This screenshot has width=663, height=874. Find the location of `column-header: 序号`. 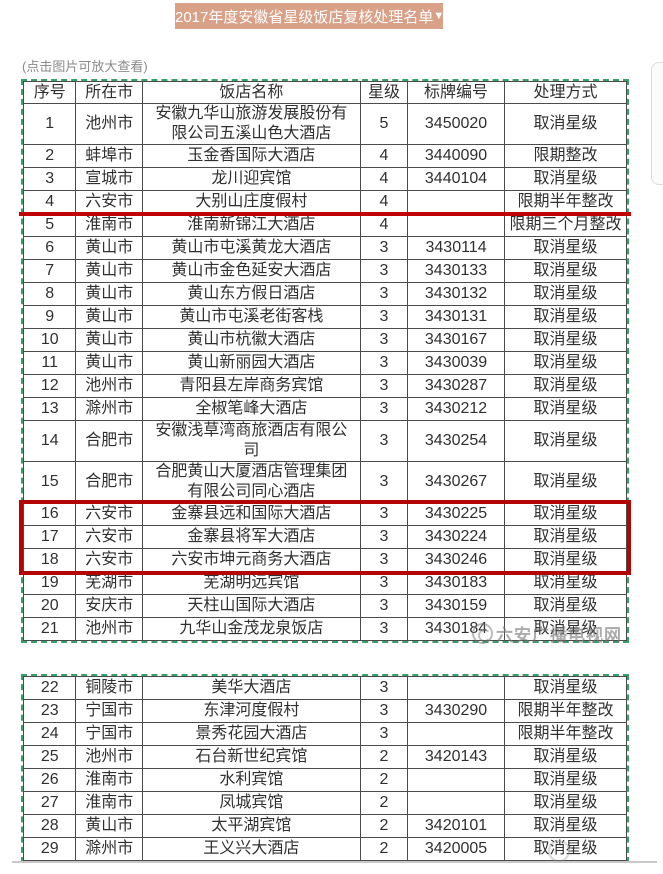

column-header: 序号 is located at coordinates (49, 92).